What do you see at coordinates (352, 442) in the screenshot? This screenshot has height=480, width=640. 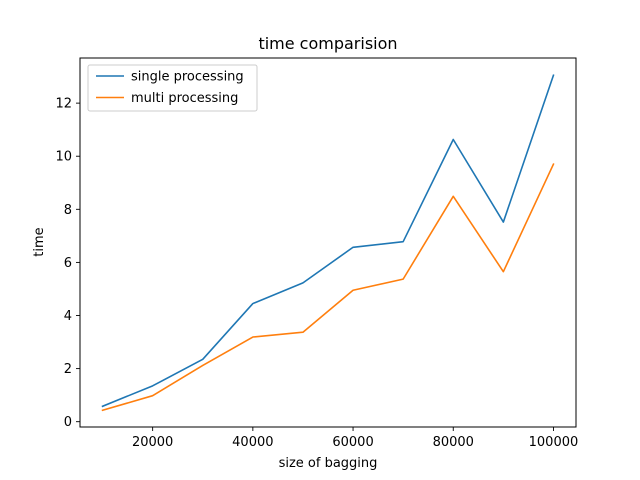 I see `x-tick-label: 60000` at bounding box center [352, 442].